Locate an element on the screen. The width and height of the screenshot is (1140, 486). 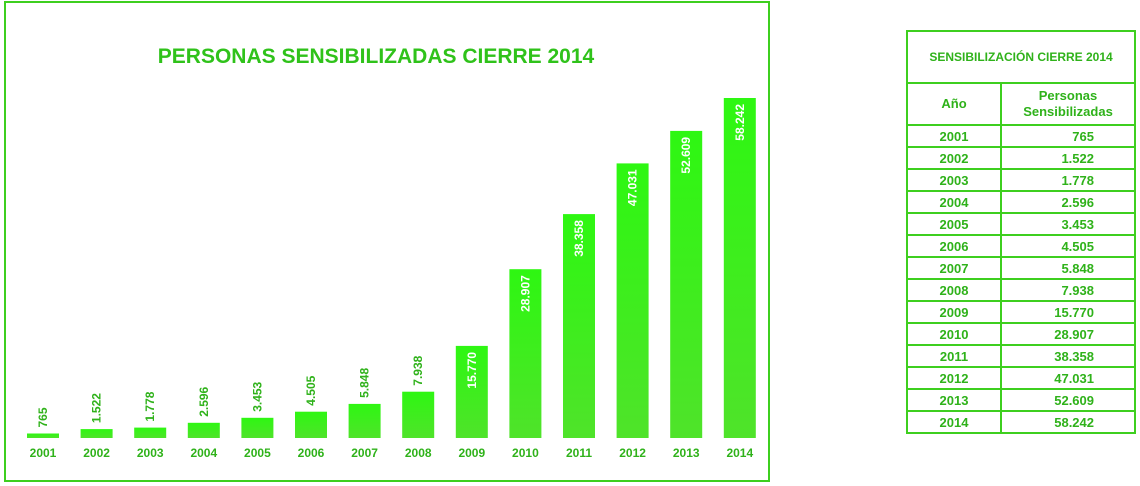
table-row: 2009 15.770 is located at coordinates (1021, 312).